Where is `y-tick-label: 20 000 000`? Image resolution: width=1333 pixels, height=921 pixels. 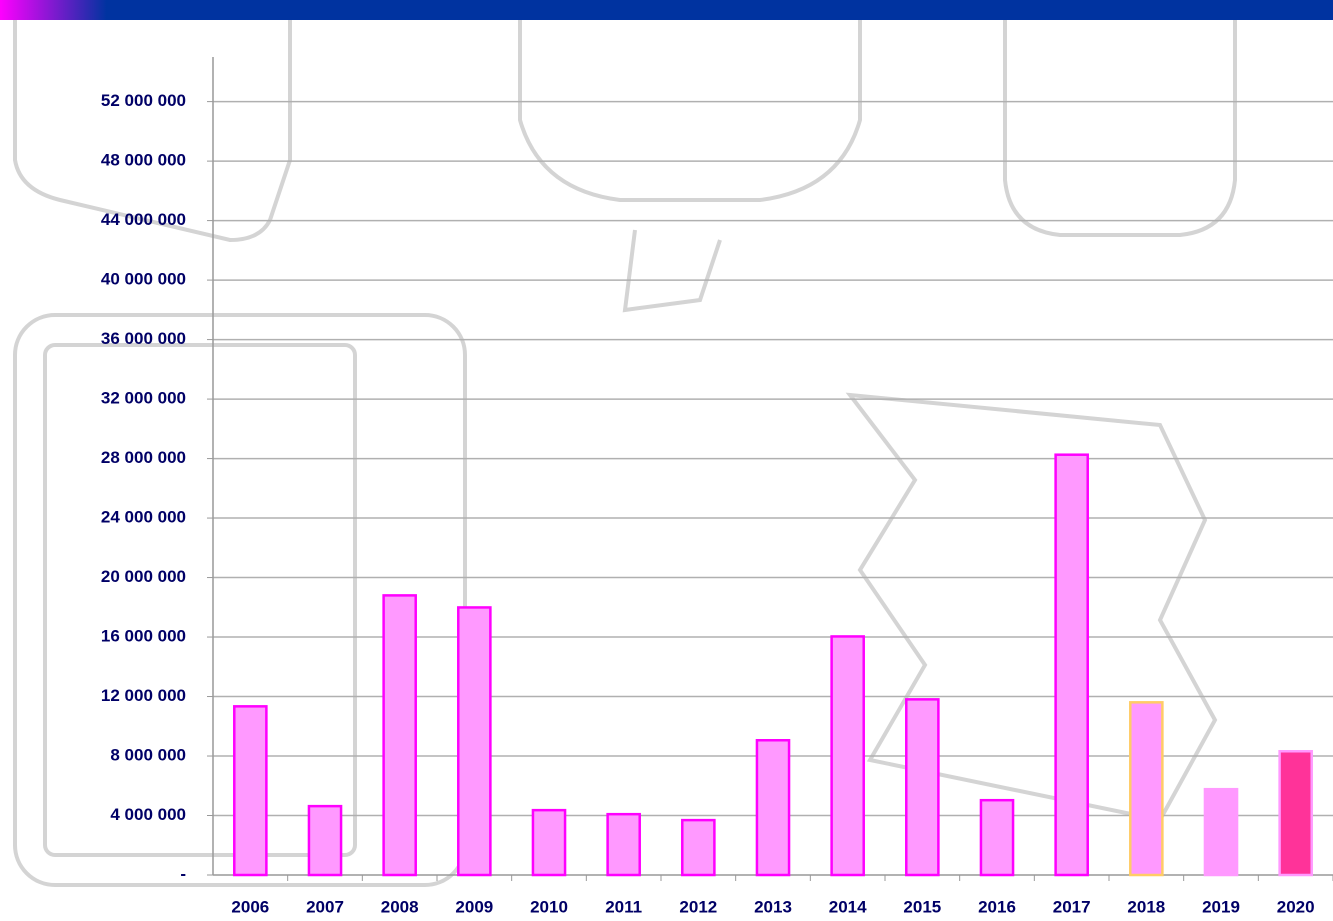 y-tick-label: 20 000 000 is located at coordinates (143, 576).